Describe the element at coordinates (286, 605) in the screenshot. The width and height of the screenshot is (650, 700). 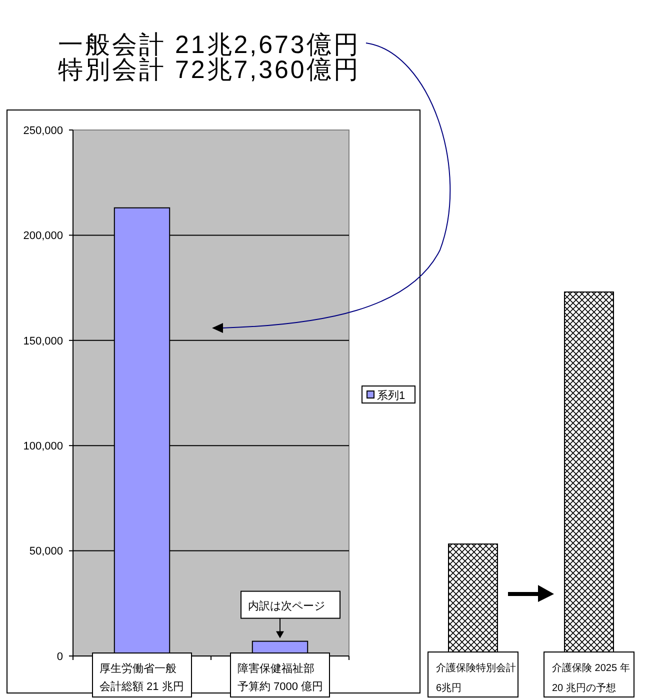
I see `annotation: 内訳は次ページ` at that location.